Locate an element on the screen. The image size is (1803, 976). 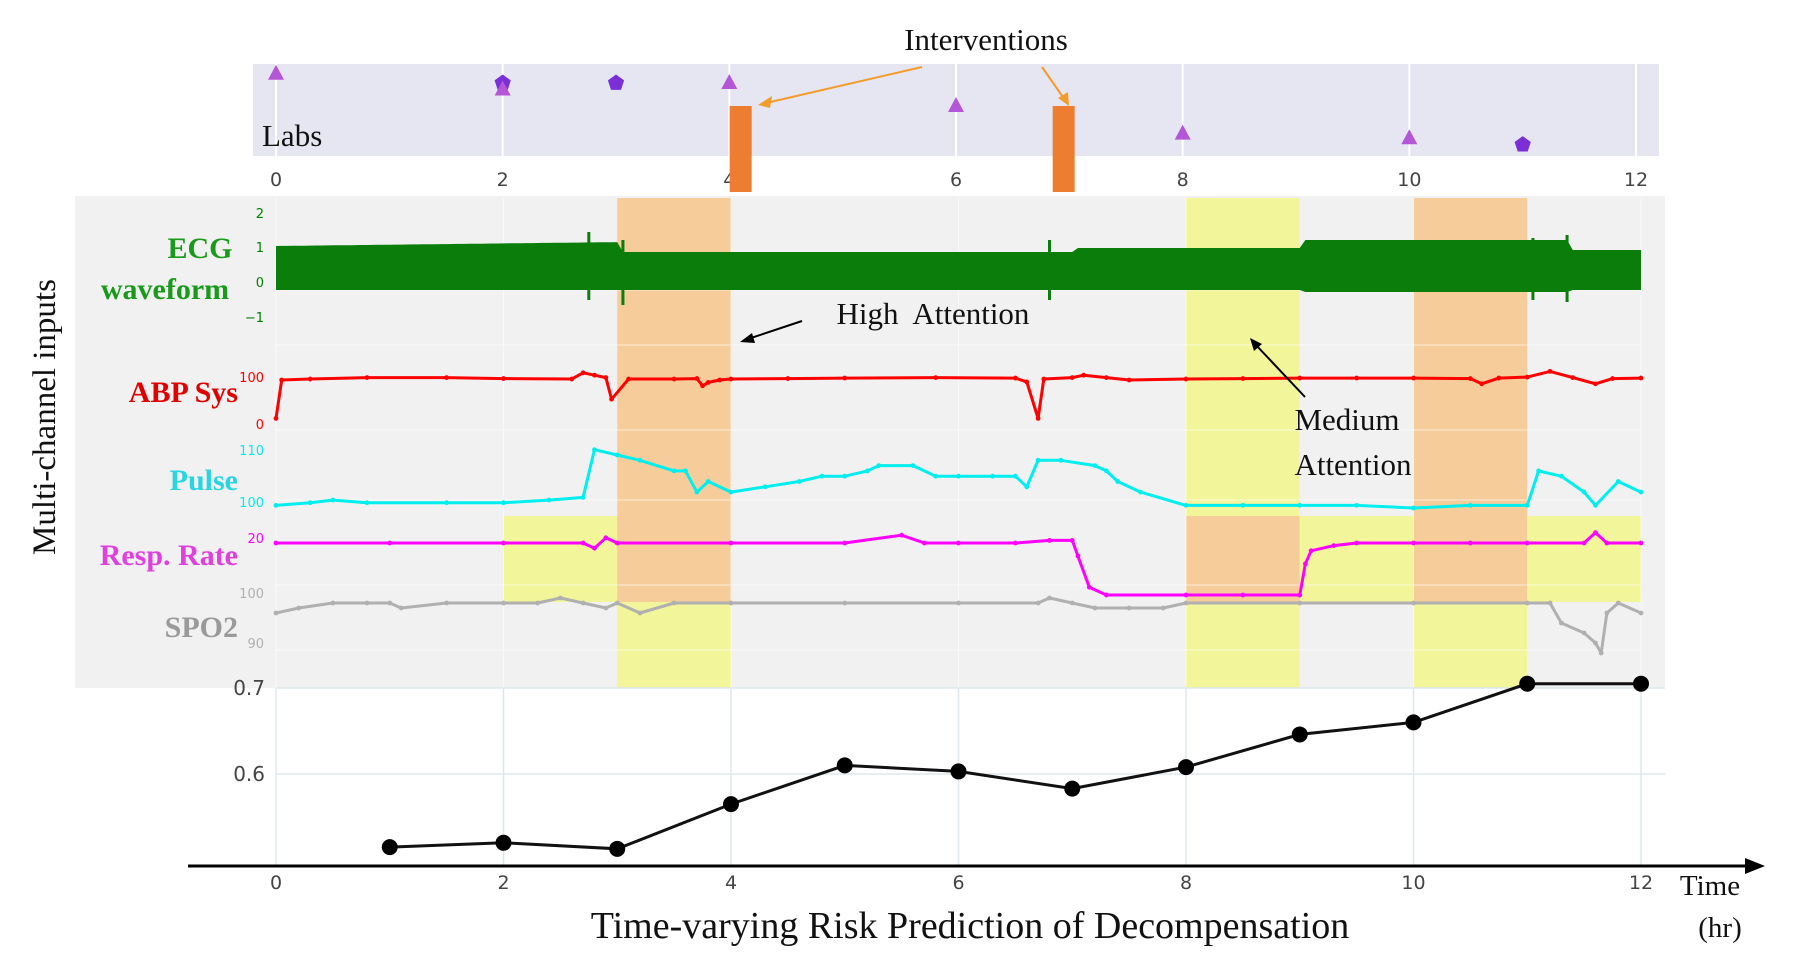
time-axis-label-line1: Time is located at coordinates (1710, 886).